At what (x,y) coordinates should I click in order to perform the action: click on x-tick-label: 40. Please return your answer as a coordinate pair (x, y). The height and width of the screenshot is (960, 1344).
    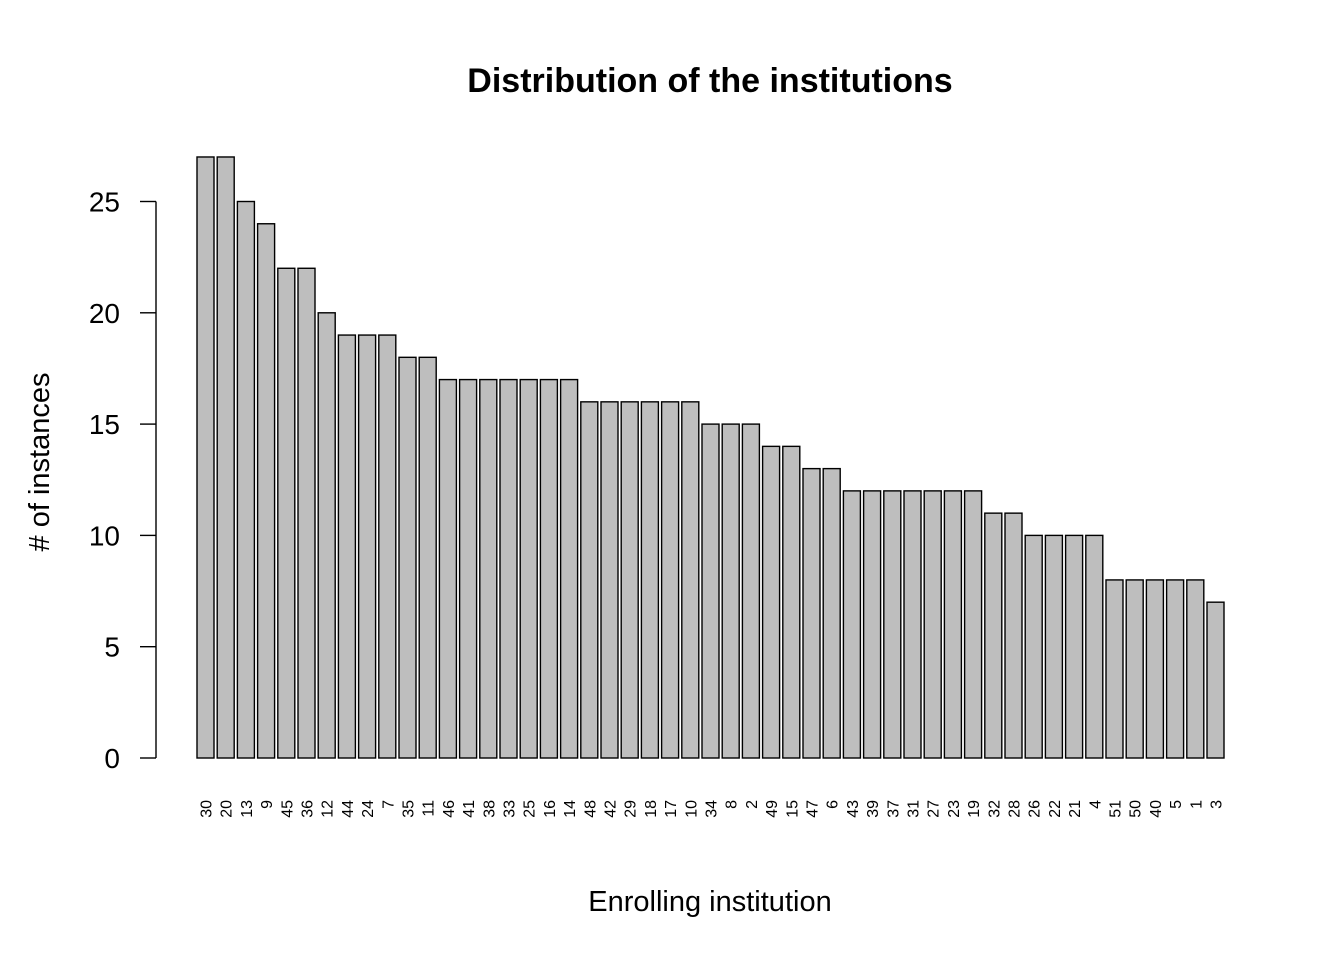
    Looking at the image, I should click on (1156, 809).